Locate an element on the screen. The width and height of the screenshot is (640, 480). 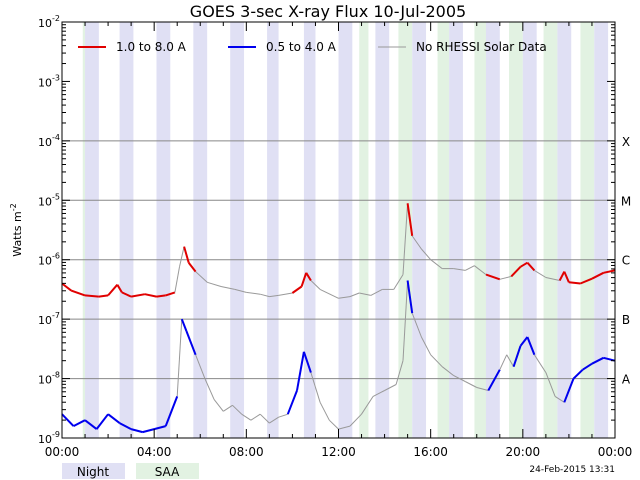
y-tick-label: 10⁻² is located at coordinates (49, 22).